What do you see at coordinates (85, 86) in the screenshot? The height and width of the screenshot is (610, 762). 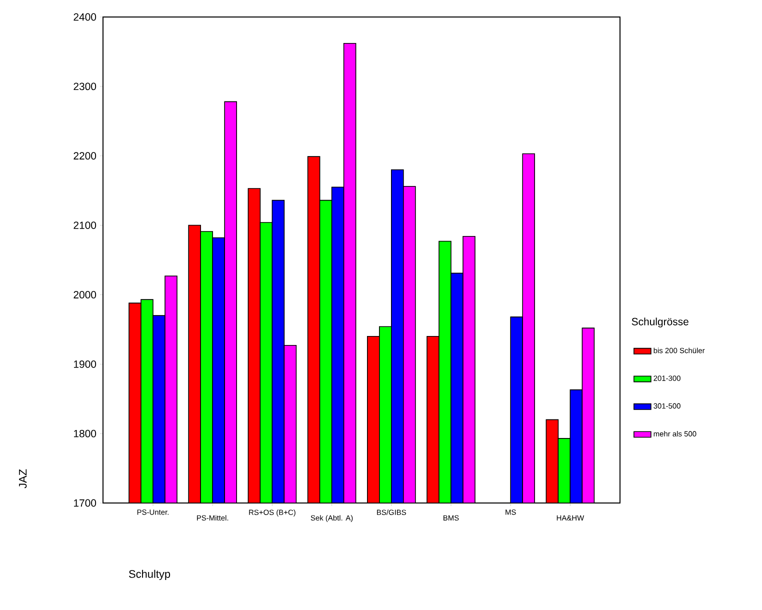 I see `y-tick-label: 2300` at bounding box center [85, 86].